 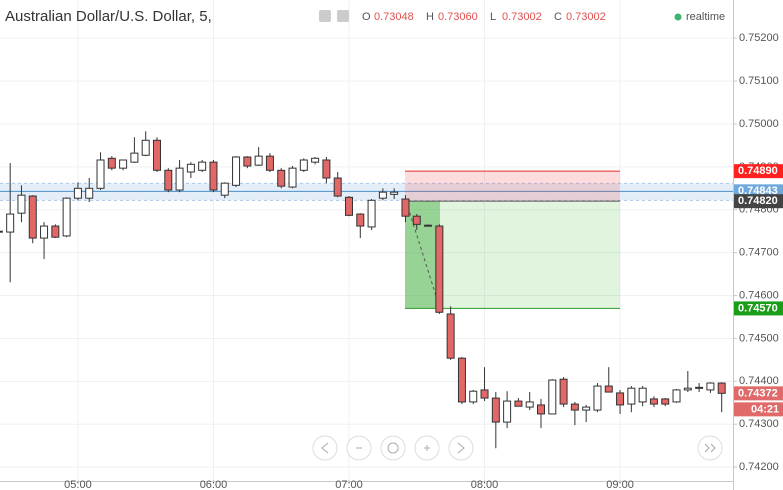 What do you see at coordinates (759, 253) in the screenshot?
I see `y-tick-label: 0.74700` at bounding box center [759, 253].